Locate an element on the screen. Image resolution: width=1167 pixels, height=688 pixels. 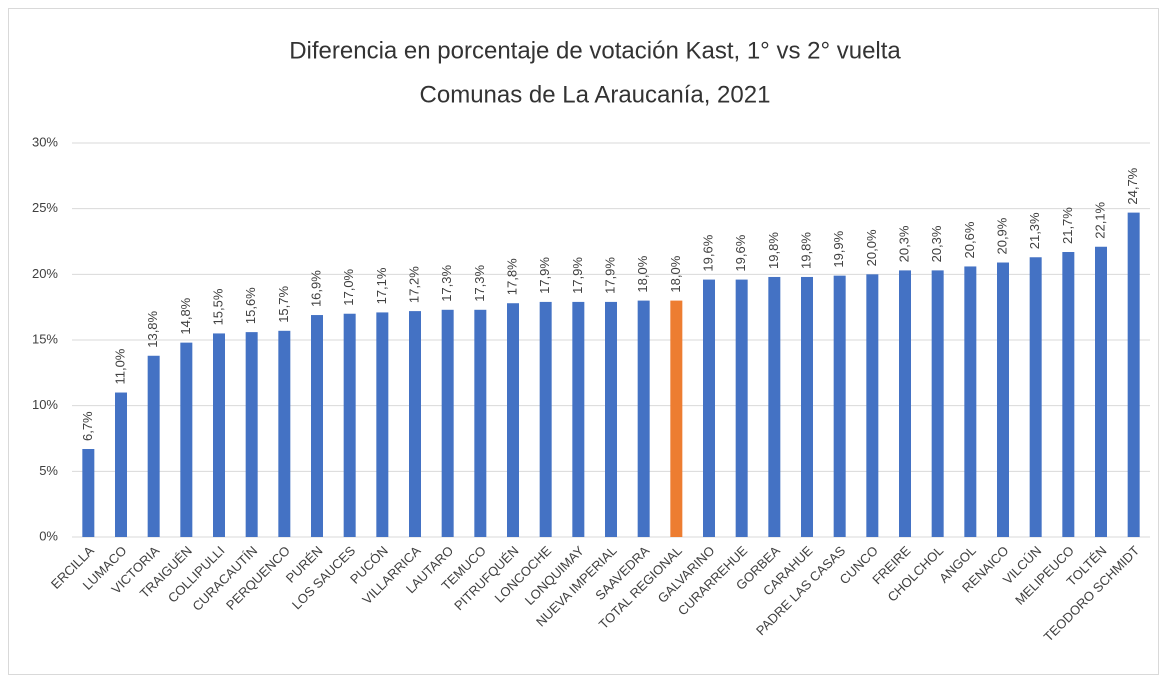
data-label: 17,8% is located at coordinates (511, 276).